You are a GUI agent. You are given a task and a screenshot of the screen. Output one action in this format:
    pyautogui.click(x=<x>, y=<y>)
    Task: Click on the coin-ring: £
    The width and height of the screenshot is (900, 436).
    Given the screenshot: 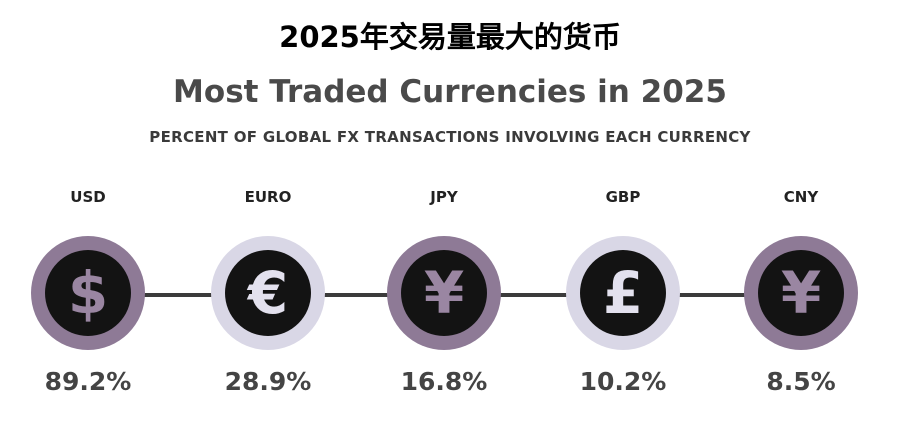 What is the action you would take?
    pyautogui.click(x=623, y=293)
    